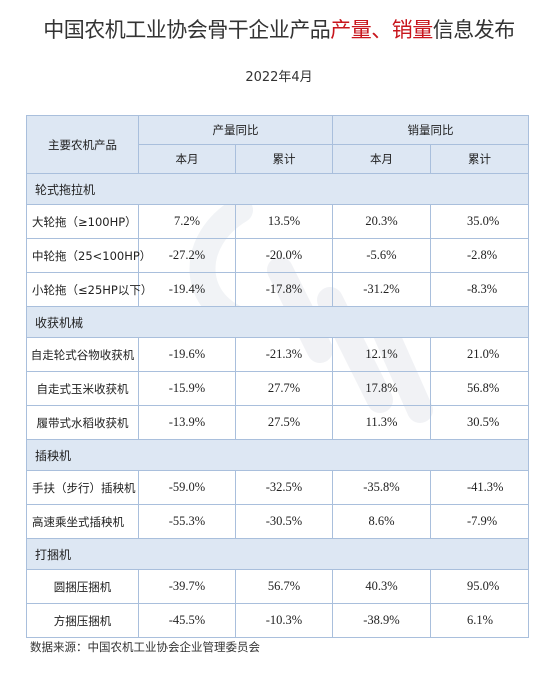 The image size is (558, 680). I want to click on product-name-cell: 自走式玉米收获机, so click(82, 388).